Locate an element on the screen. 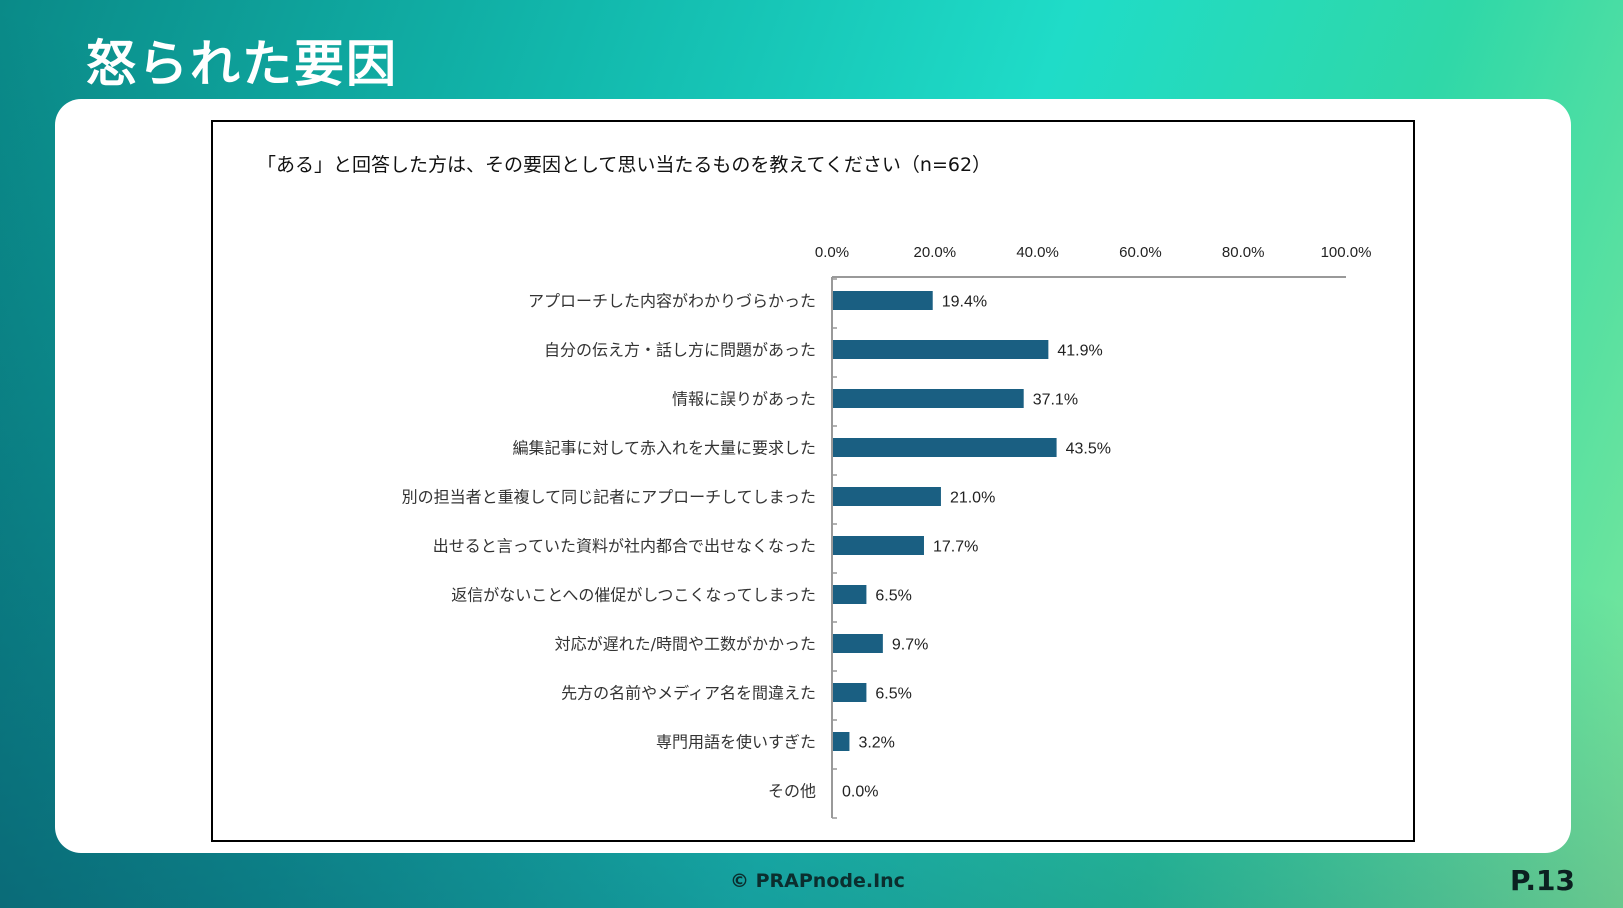  category-label: 情報に誤りがあった is located at coordinates (744, 399).